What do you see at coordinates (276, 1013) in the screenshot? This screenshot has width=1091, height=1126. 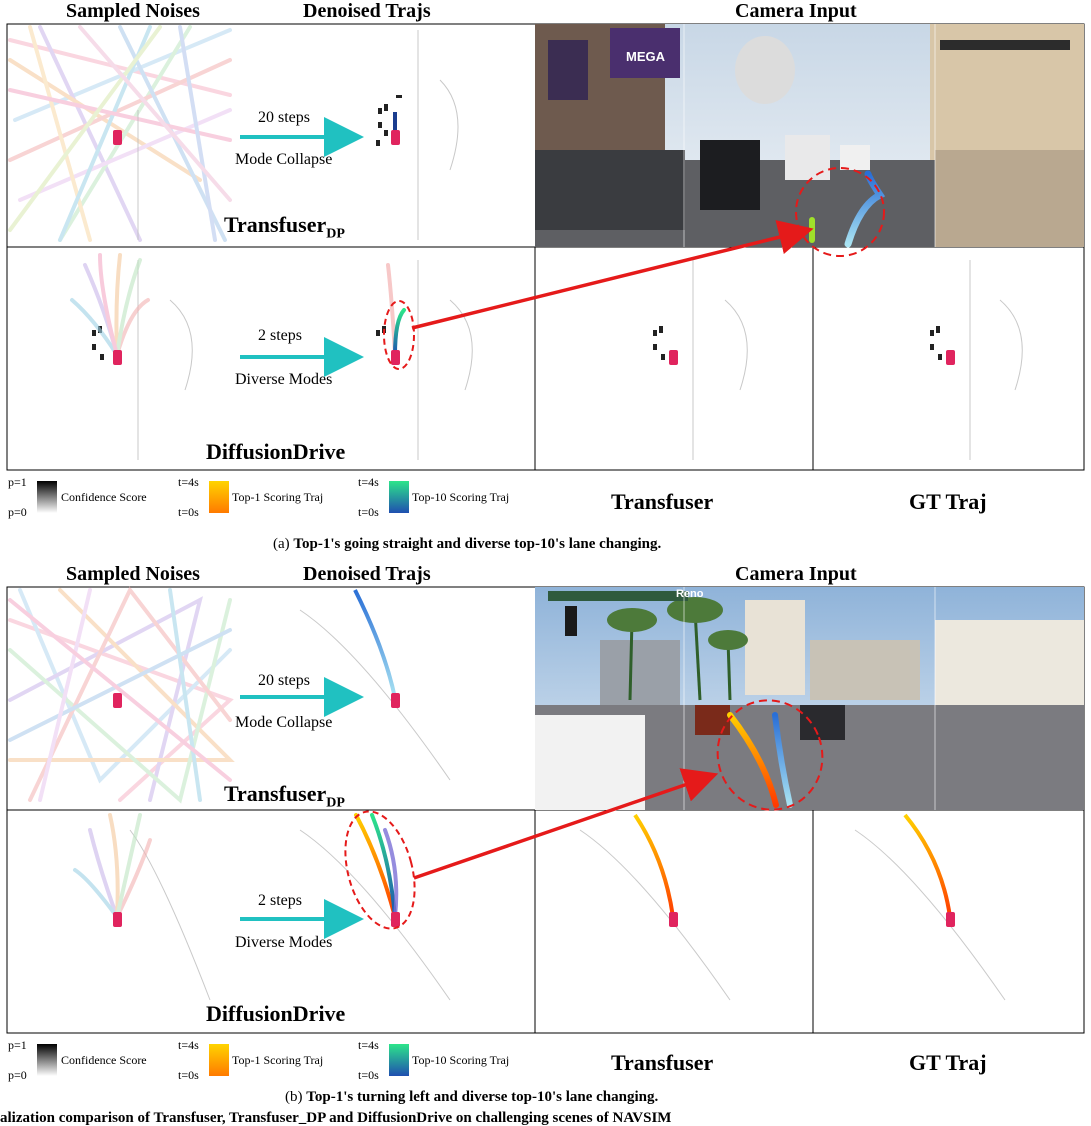 I see `model-label-diffusiondrive-b: DiffusionDrive` at bounding box center [276, 1013].